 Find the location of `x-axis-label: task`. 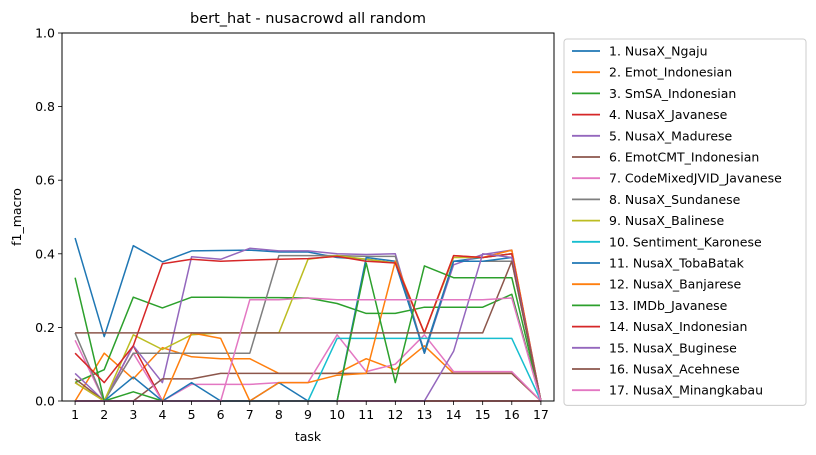

x-axis-label: task is located at coordinates (308, 436).